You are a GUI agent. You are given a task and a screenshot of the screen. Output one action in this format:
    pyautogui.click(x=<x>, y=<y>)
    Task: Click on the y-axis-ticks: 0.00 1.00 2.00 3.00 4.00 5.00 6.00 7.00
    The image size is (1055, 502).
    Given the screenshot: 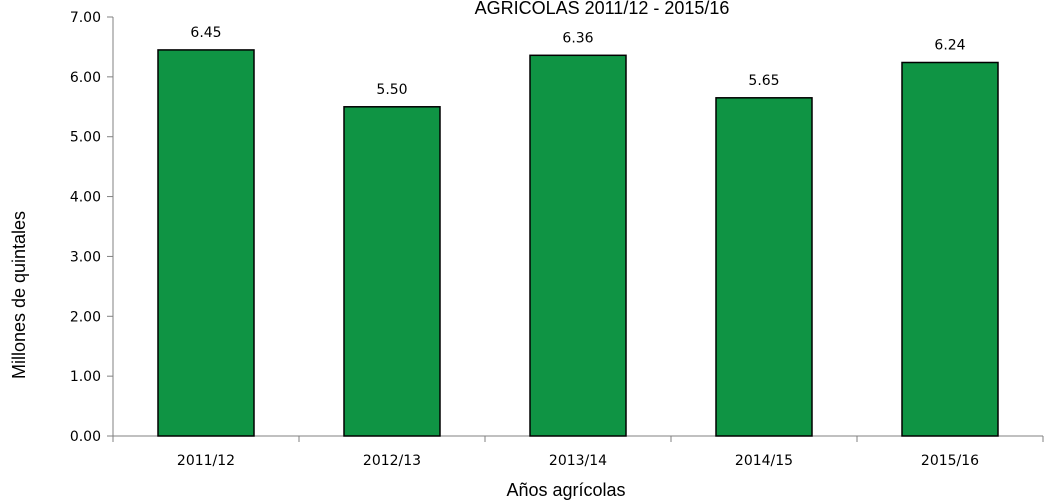 What is the action you would take?
    pyautogui.click(x=91, y=227)
    